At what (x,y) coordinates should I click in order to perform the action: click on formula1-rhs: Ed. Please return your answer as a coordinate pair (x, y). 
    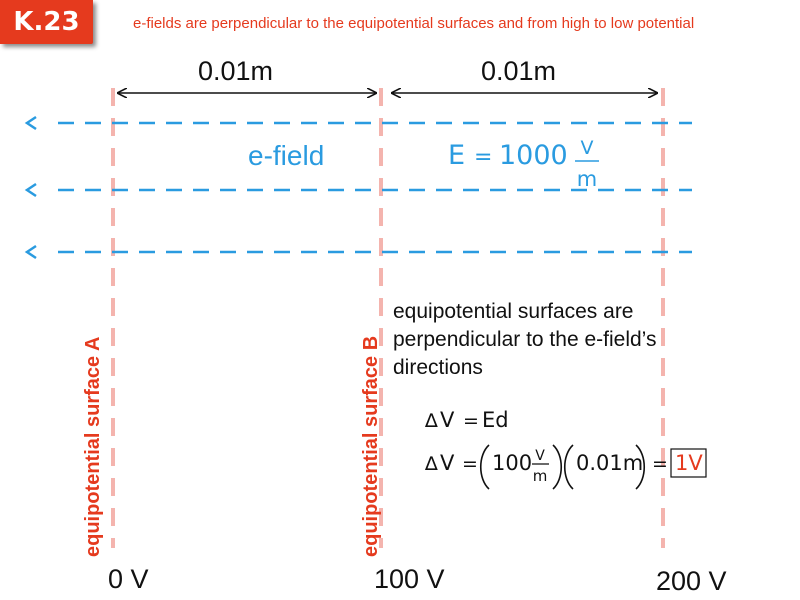
    Looking at the image, I should click on (495, 420).